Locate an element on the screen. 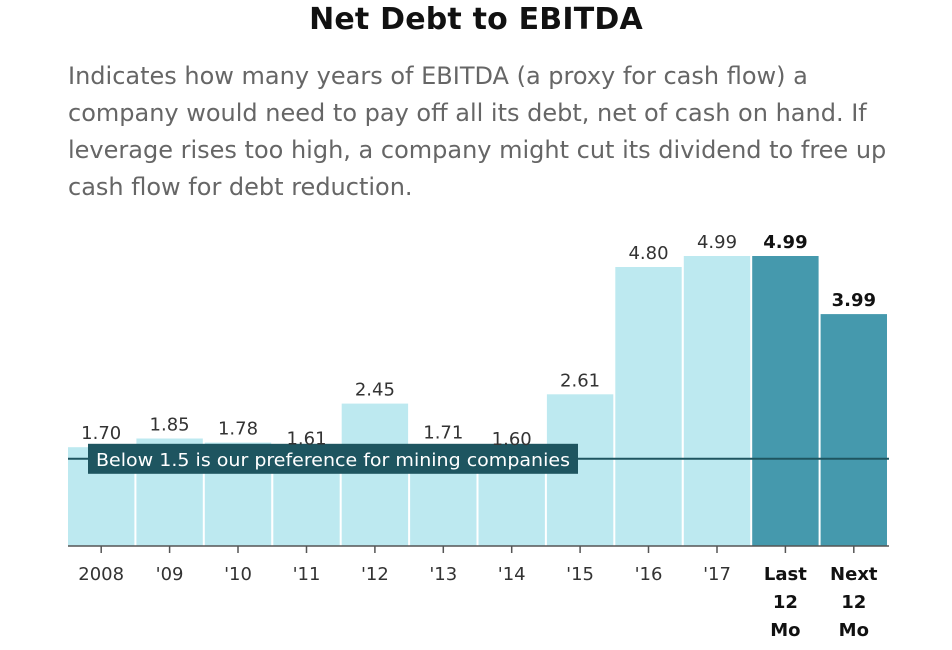 Image resolution: width=952 pixels, height=650 pixels. value-label-8: 4.80 is located at coordinates (648, 253).